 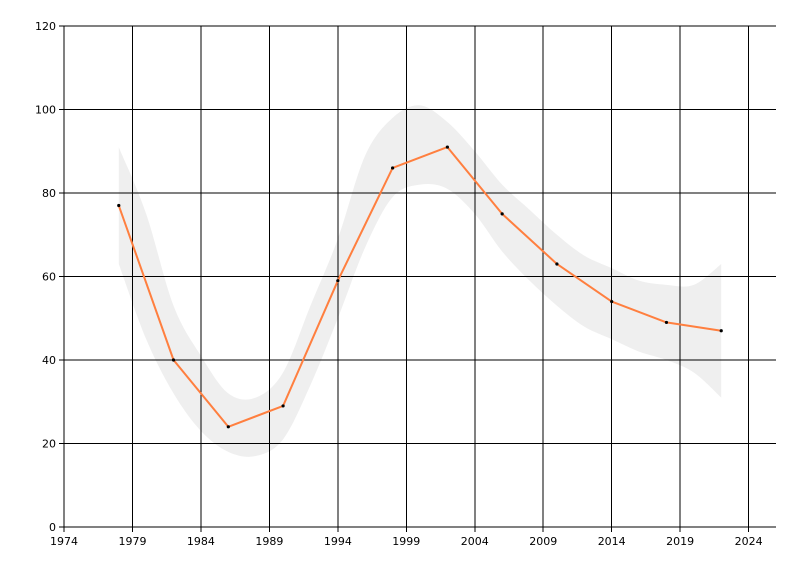 What do you see at coordinates (45, 110) in the screenshot?
I see `y-tick-label: 100` at bounding box center [45, 110].